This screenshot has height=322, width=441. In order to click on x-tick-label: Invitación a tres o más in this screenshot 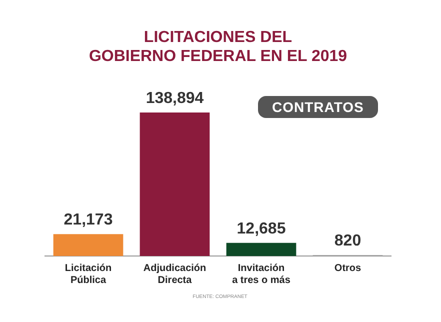, I will do `click(261, 274)`.